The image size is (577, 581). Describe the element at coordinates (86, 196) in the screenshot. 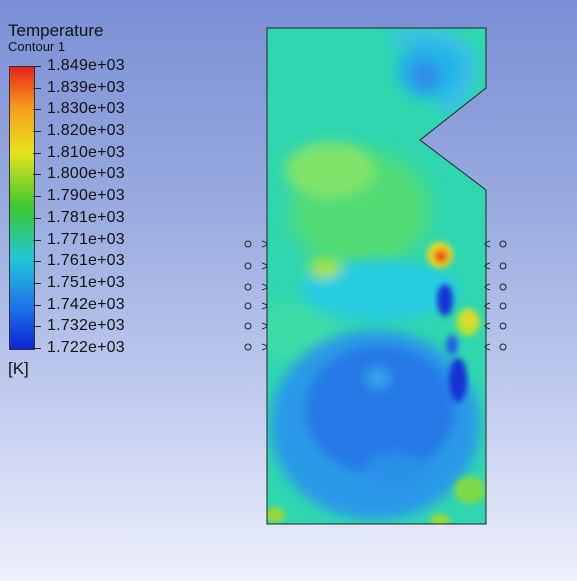

I see `tick-label: 1.790e+03` at that location.